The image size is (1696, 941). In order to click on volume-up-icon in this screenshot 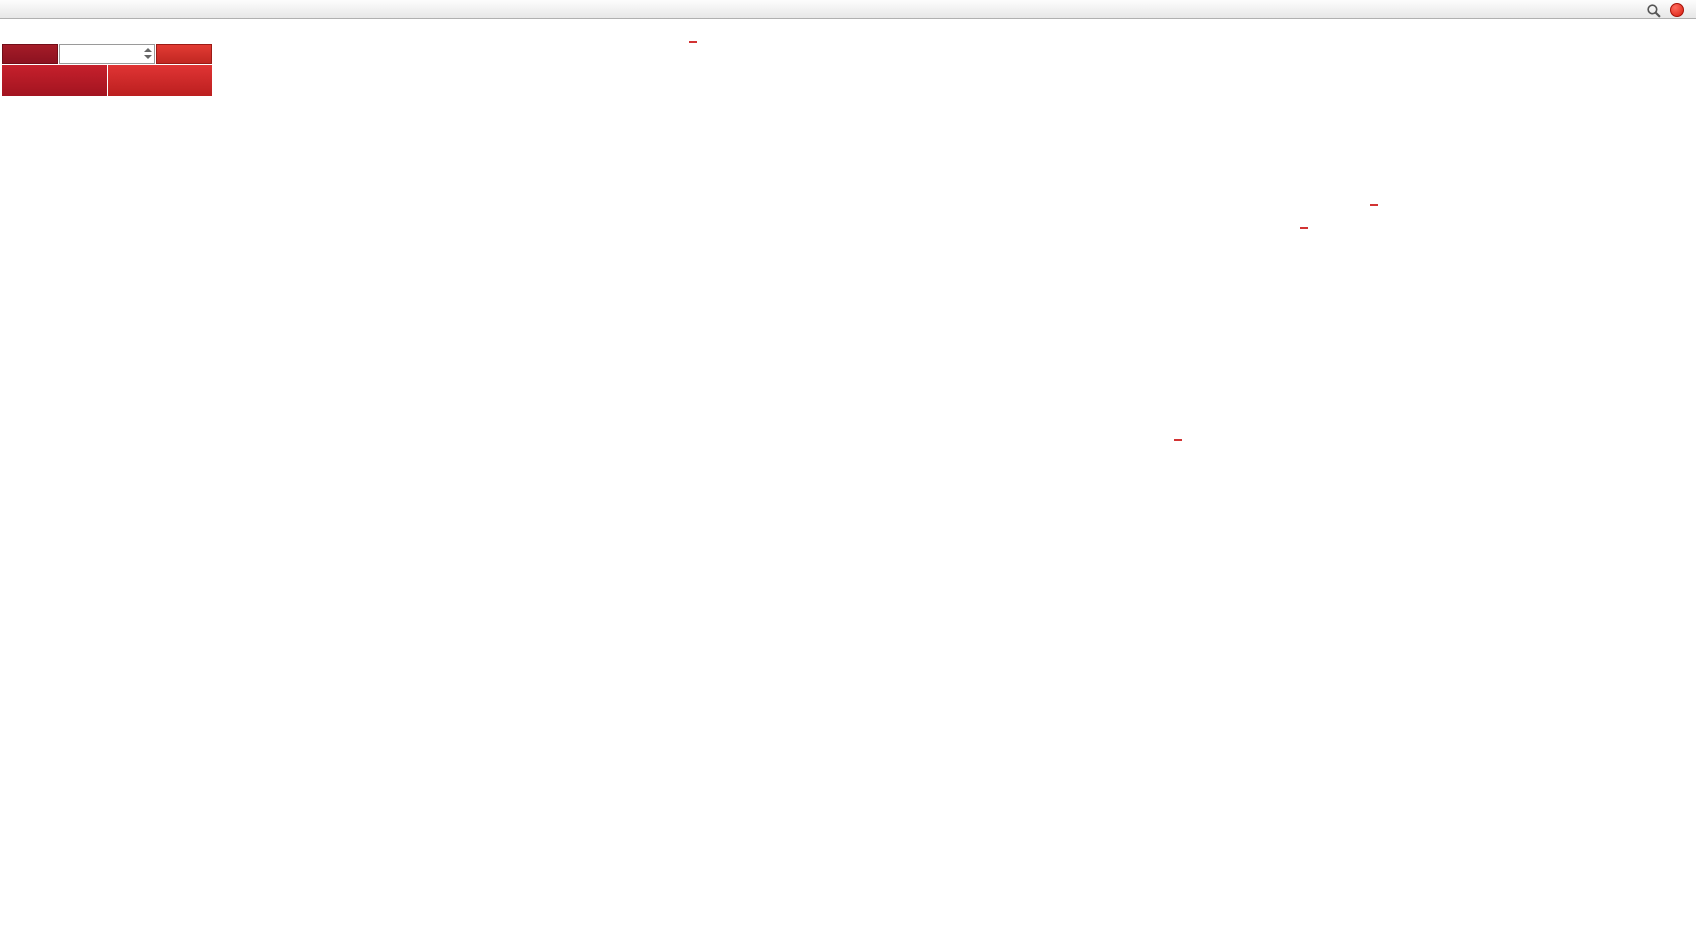, I will do `click(148, 49)`.